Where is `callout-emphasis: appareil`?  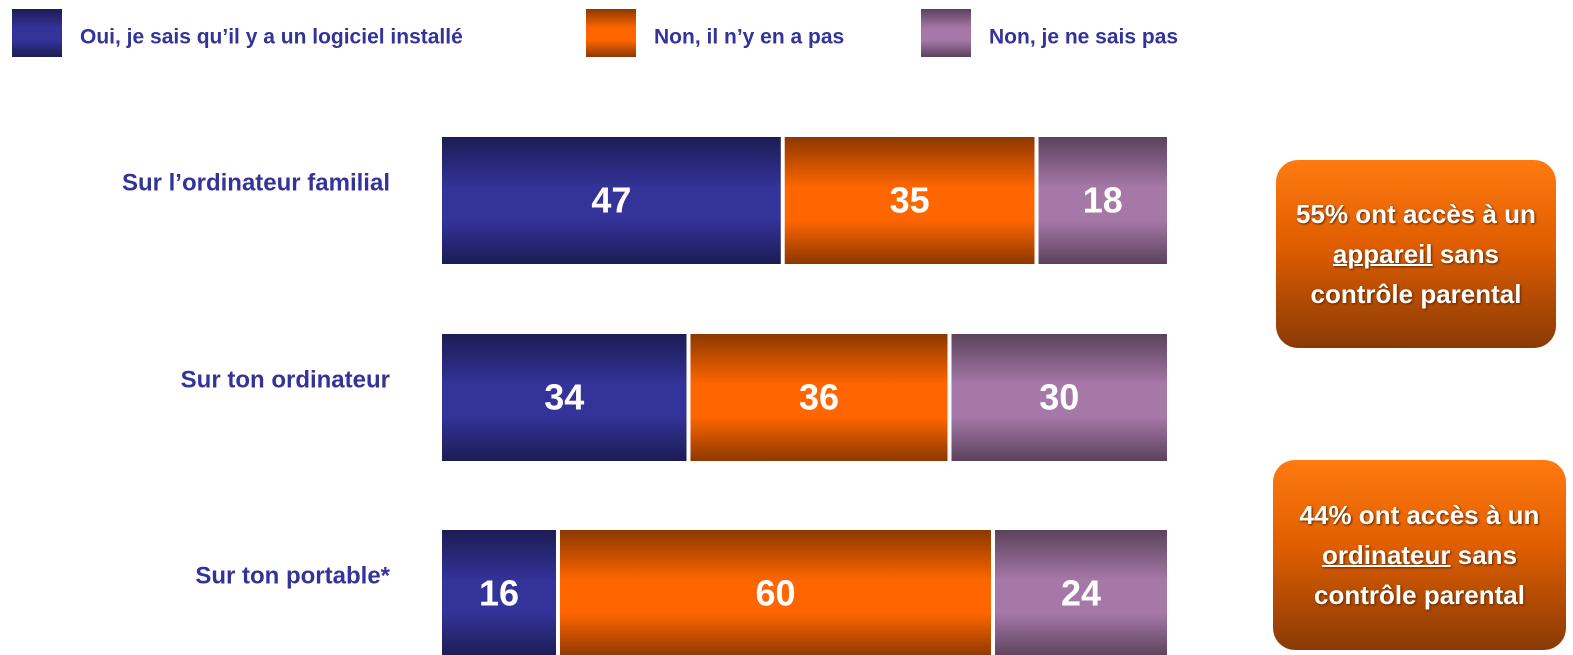
callout-emphasis: appareil is located at coordinates (1382, 254).